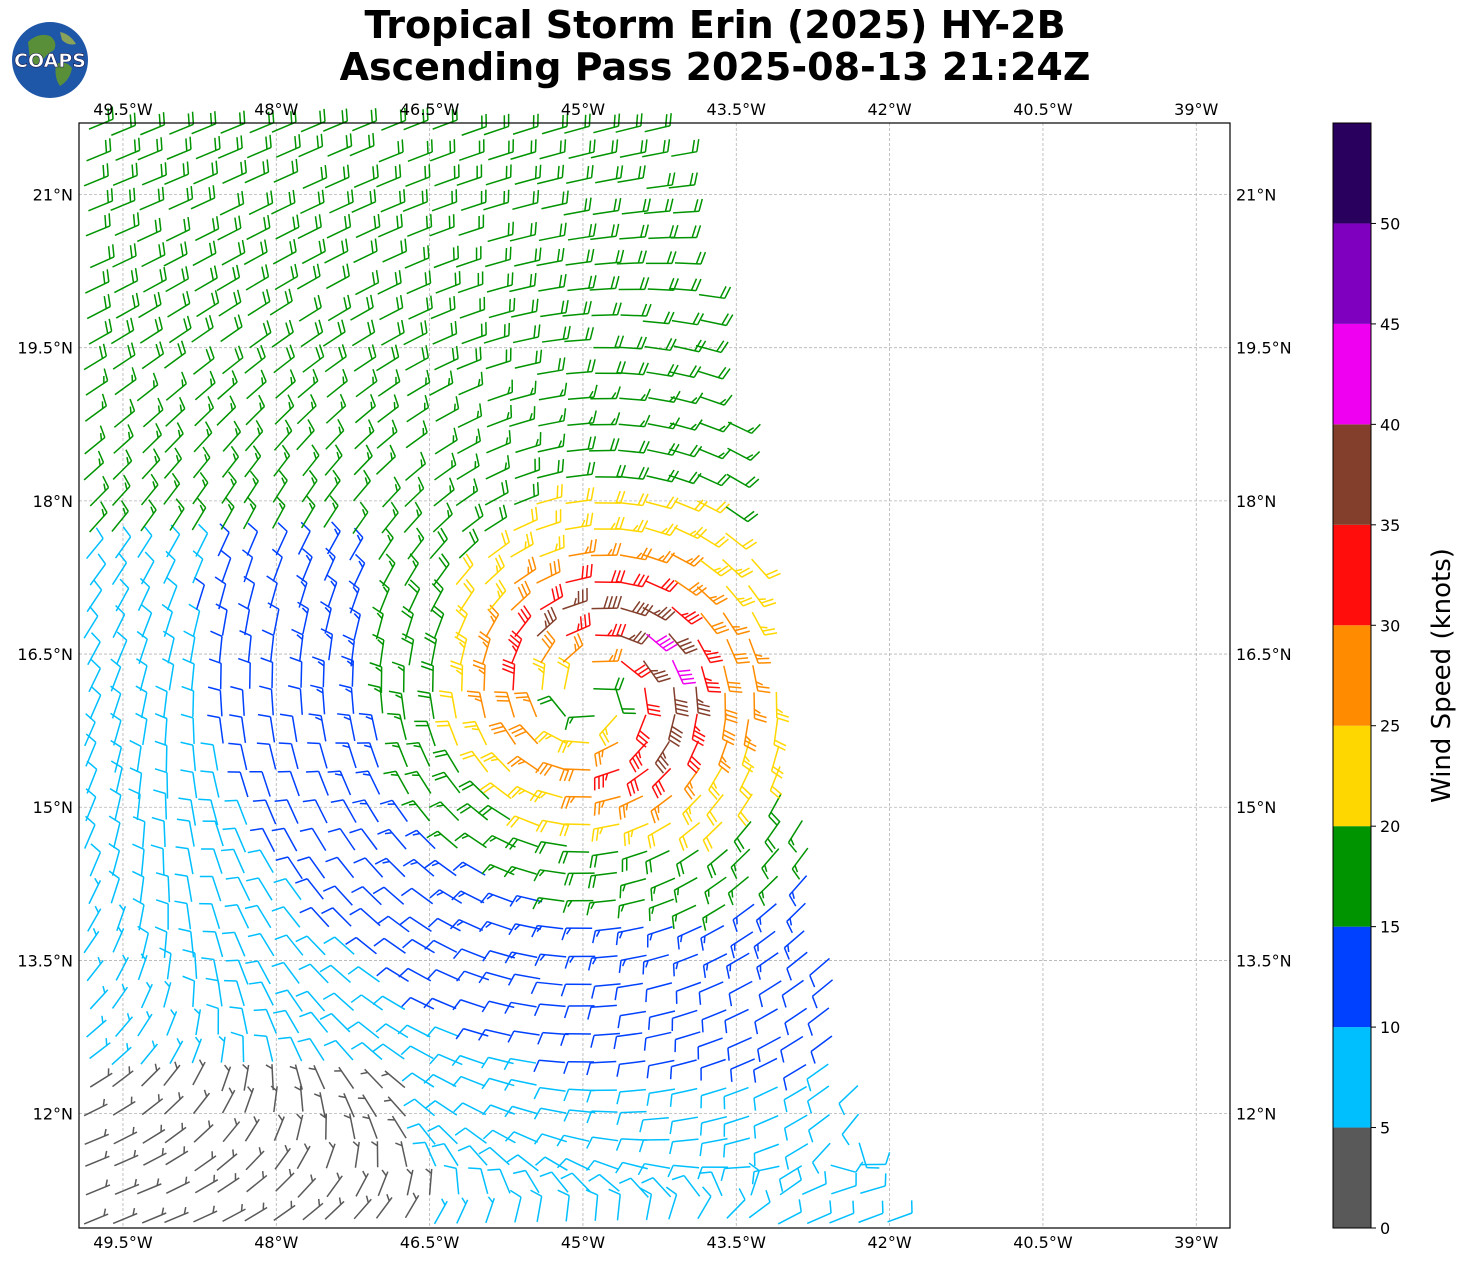 Image resolution: width=1470 pixels, height=1264 pixels. What do you see at coordinates (1264, 654) in the screenshot?
I see `y-tick-label-right: 16.5°N` at bounding box center [1264, 654].